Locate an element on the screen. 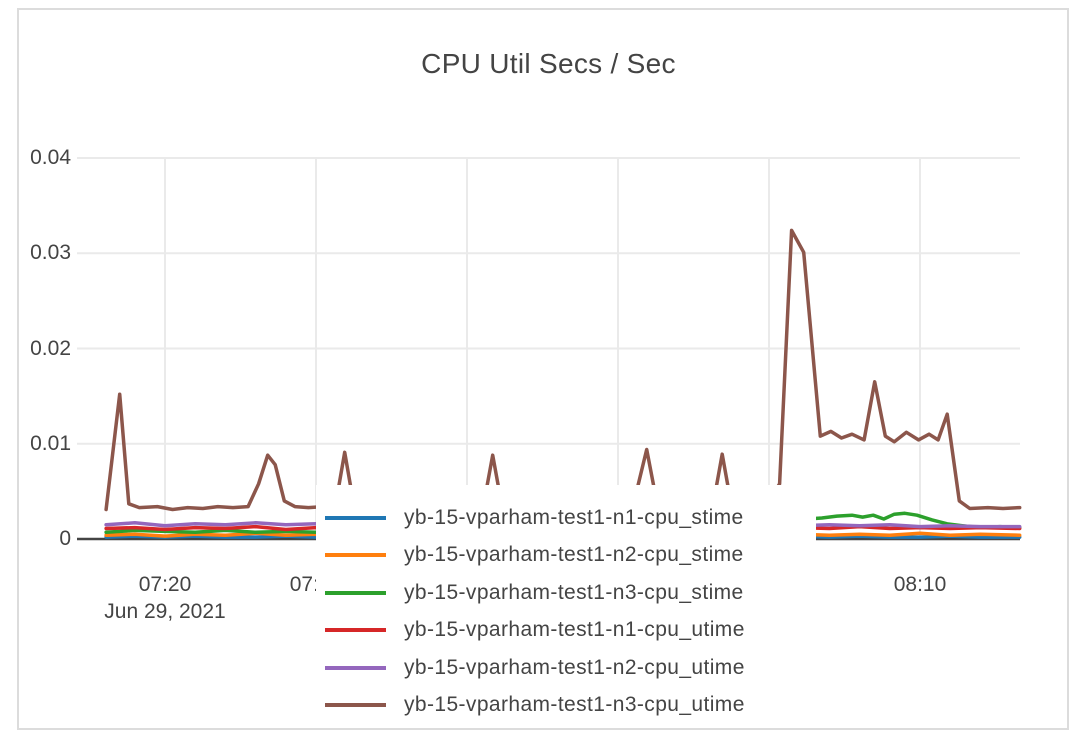 This screenshot has height=754, width=1076. y-tick-label: 0.04 is located at coordinates (50, 157).